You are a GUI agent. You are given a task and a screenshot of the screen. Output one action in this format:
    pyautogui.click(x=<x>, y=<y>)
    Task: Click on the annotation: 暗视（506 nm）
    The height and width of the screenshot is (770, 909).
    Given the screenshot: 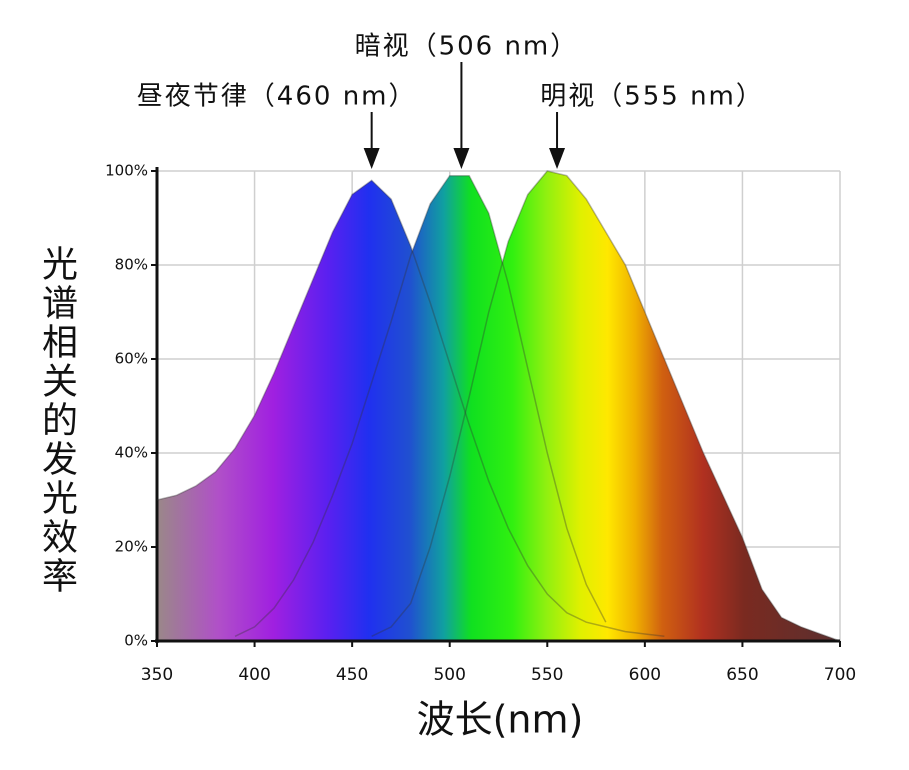 What is the action you would take?
    pyautogui.click(x=467, y=47)
    